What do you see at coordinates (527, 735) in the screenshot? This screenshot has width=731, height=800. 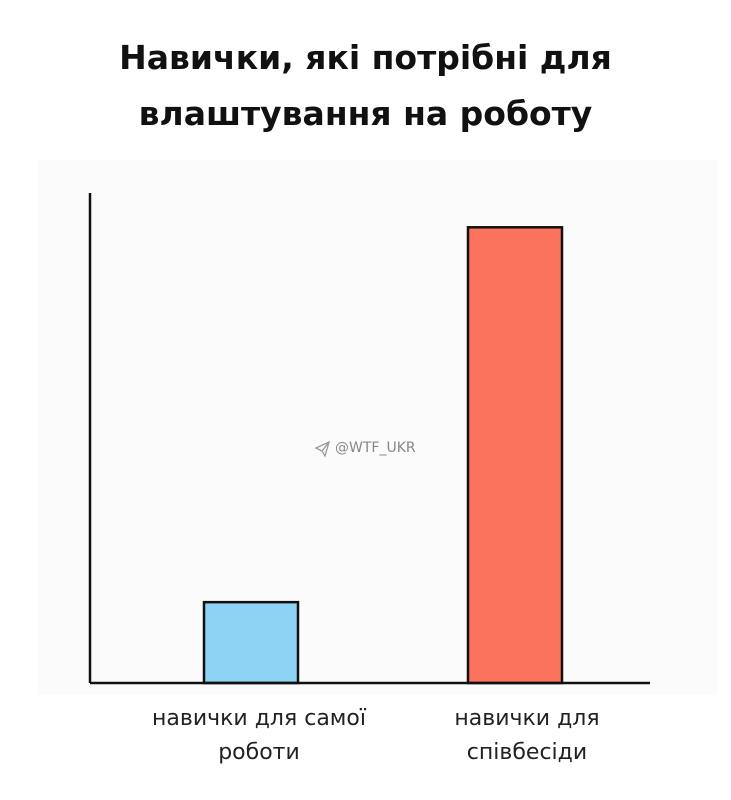 I see `x-tick-label: навички для співбесіди` at bounding box center [527, 735].